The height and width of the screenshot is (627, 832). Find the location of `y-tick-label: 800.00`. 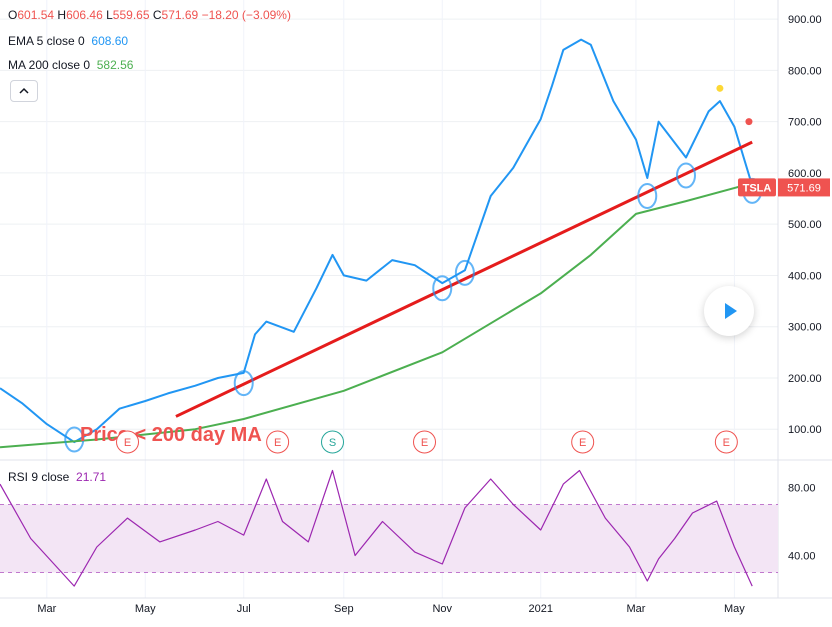

y-tick-label: 800.00 is located at coordinates (805, 71).